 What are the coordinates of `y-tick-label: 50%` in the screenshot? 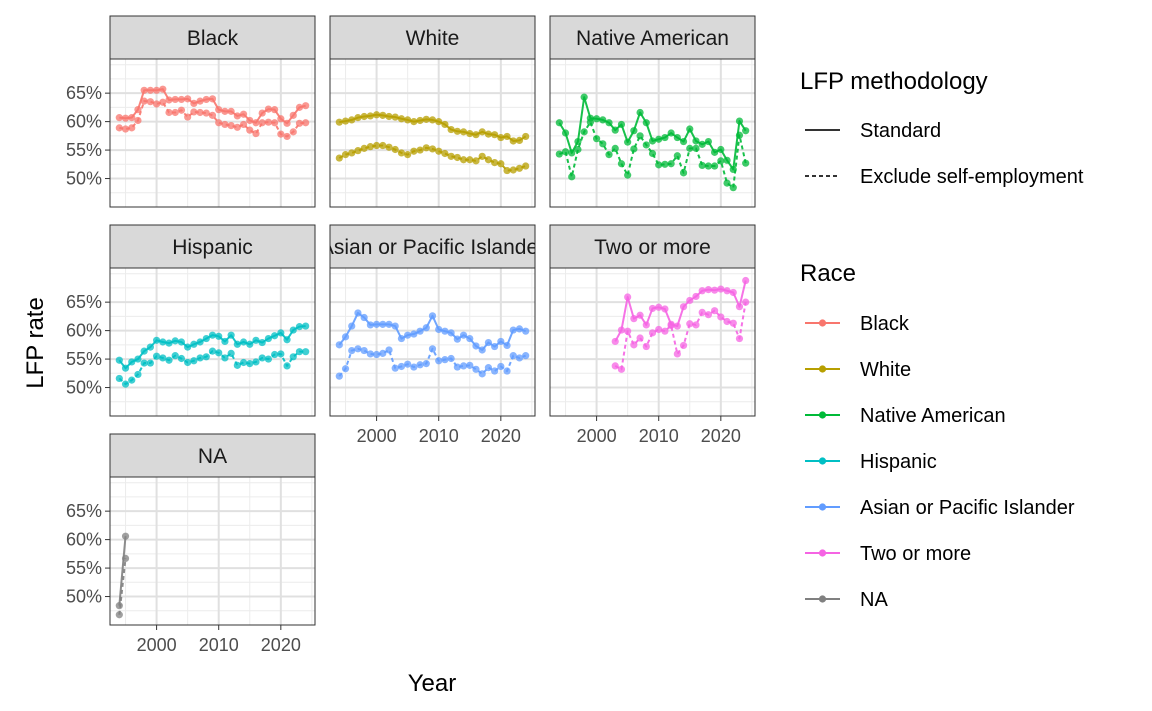 It's located at (84, 388).